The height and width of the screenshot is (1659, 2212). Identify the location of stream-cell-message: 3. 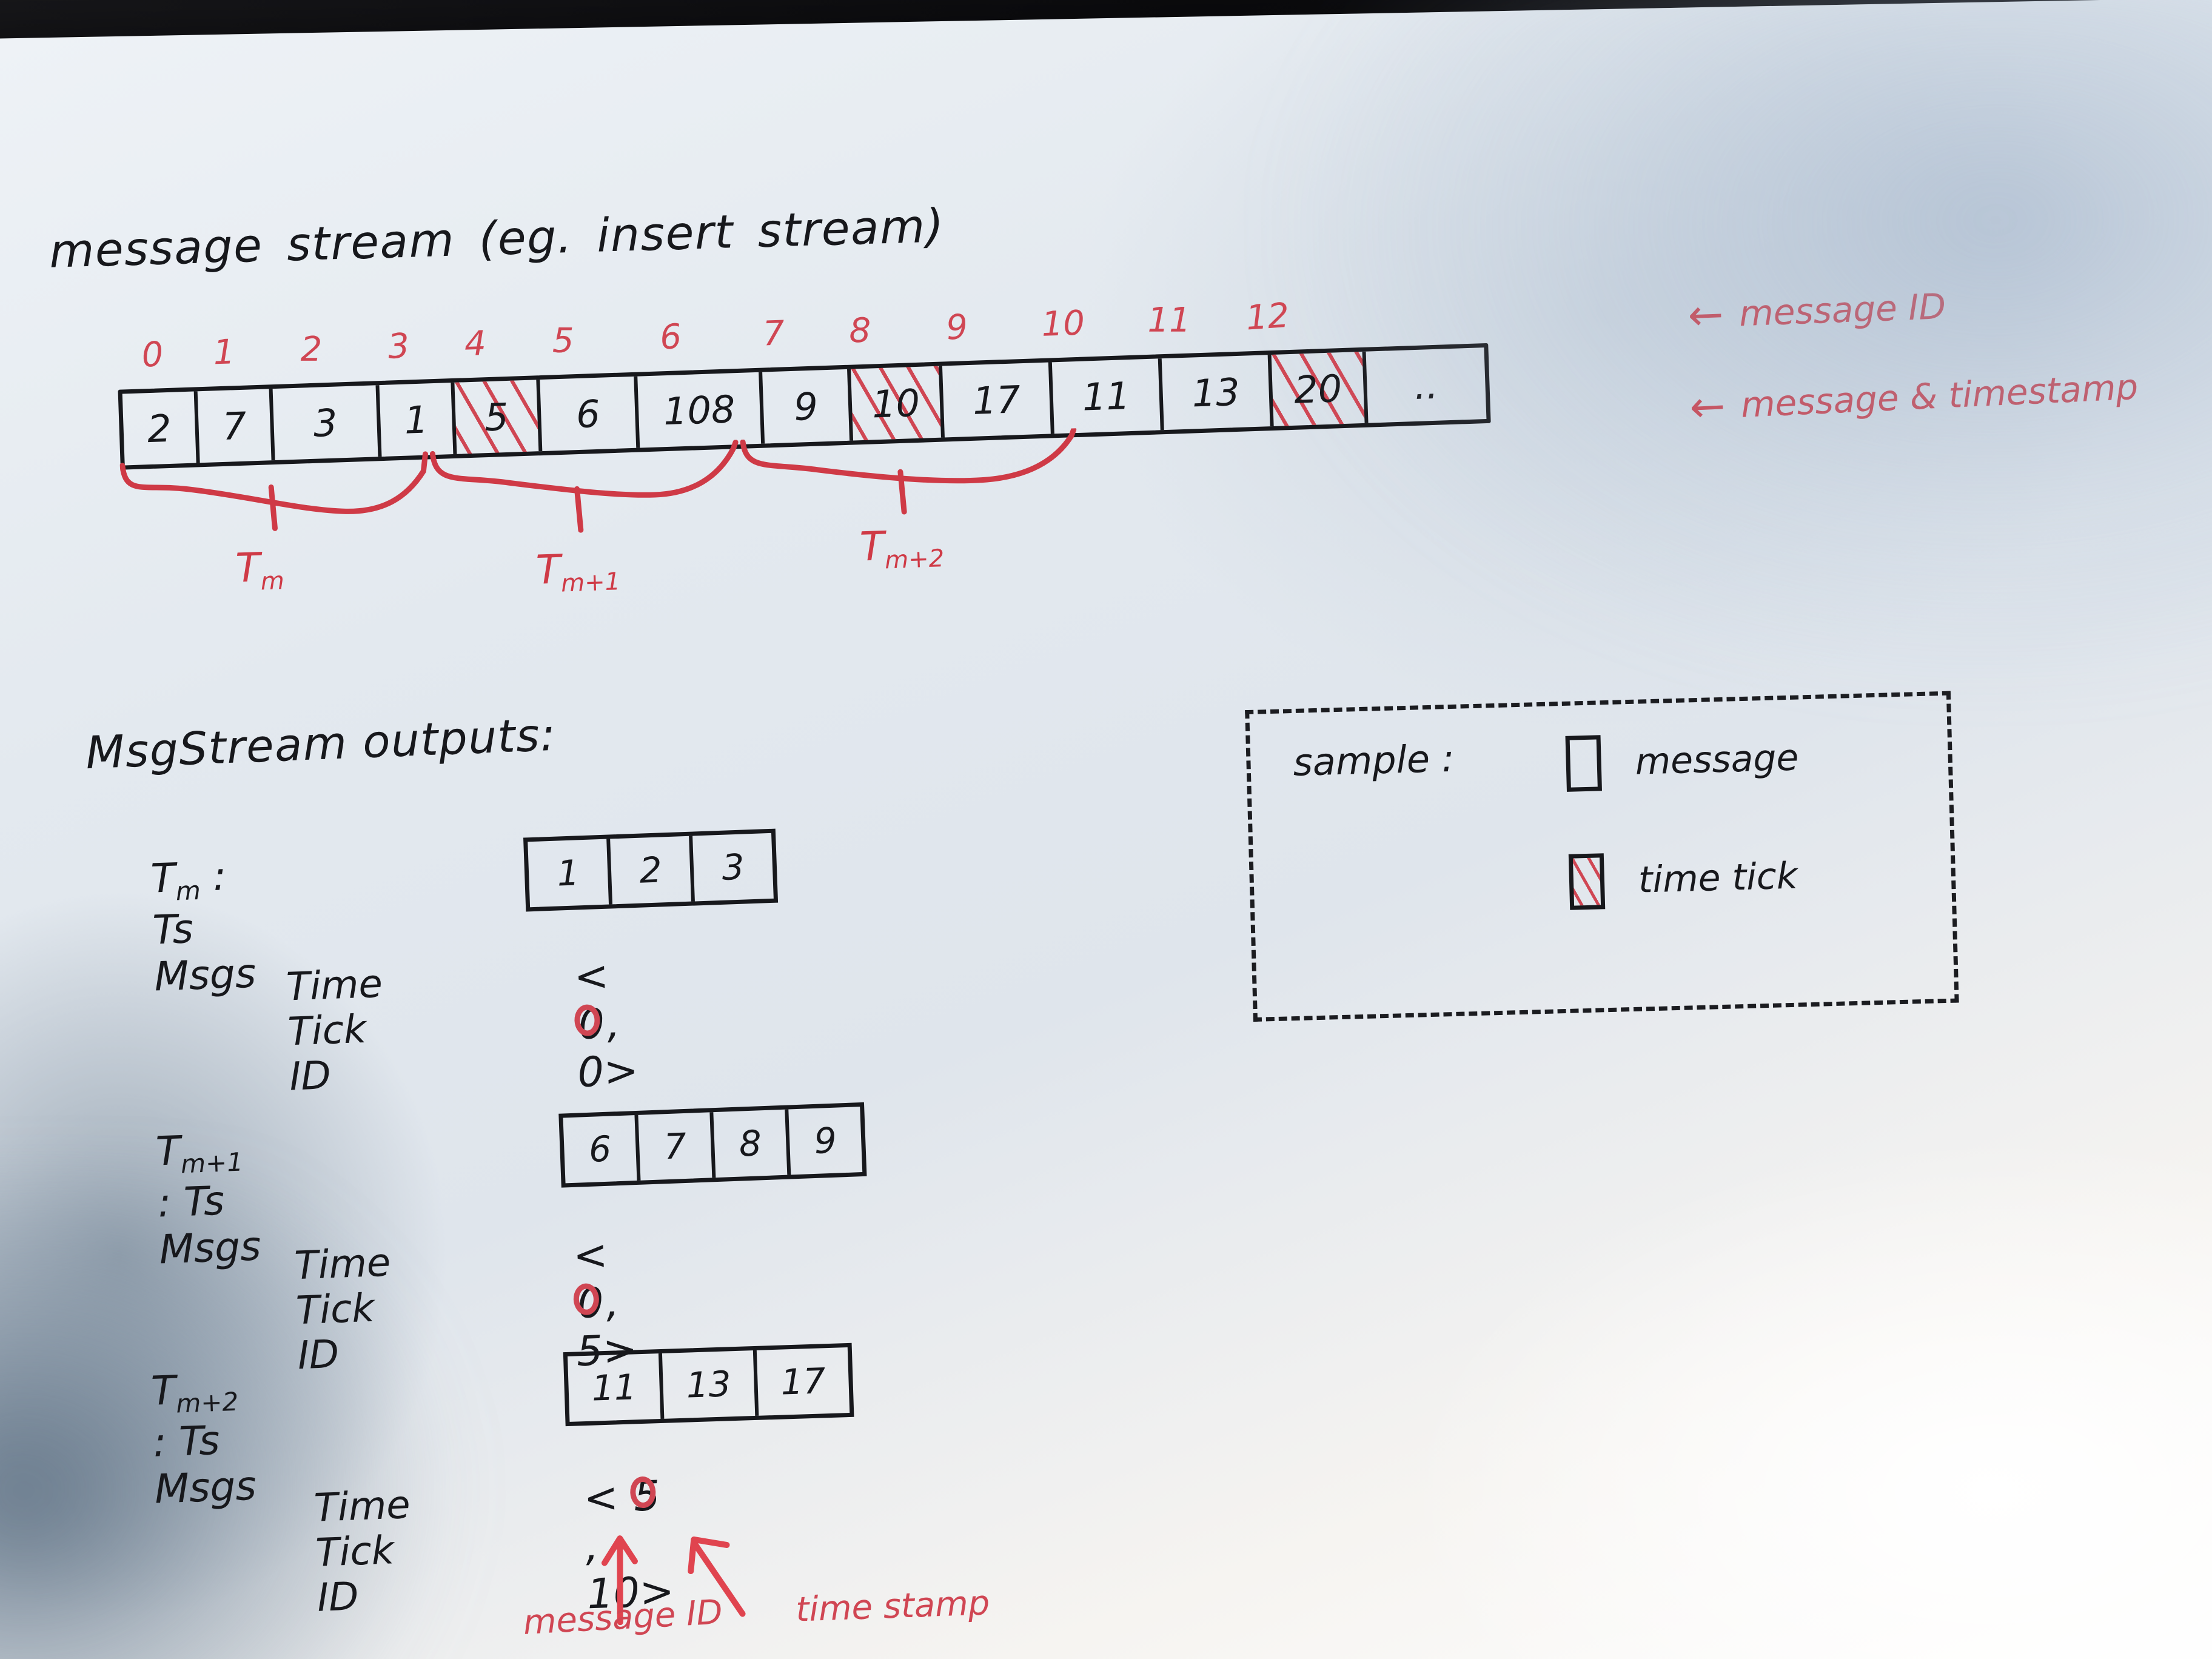
(327, 423).